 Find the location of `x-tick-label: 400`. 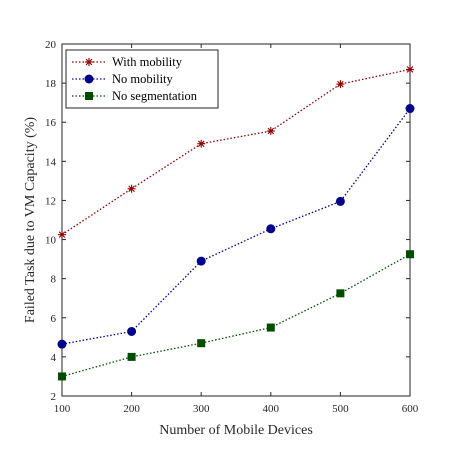

x-tick-label: 400 is located at coordinates (271, 409).